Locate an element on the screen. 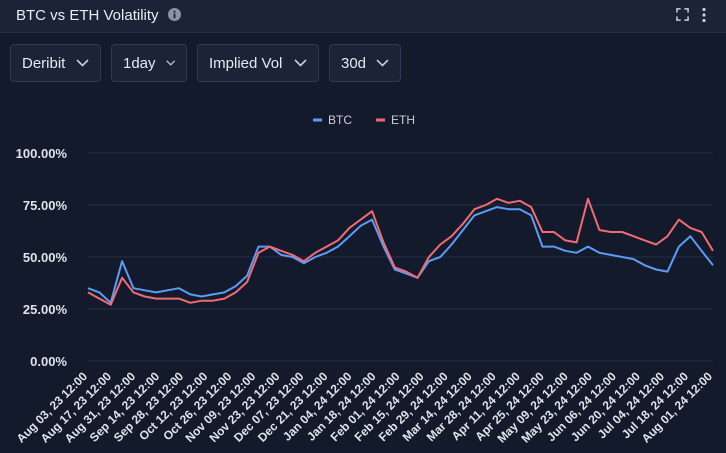 The image size is (726, 453). tenor-dropdown: 30d is located at coordinates (365, 63).